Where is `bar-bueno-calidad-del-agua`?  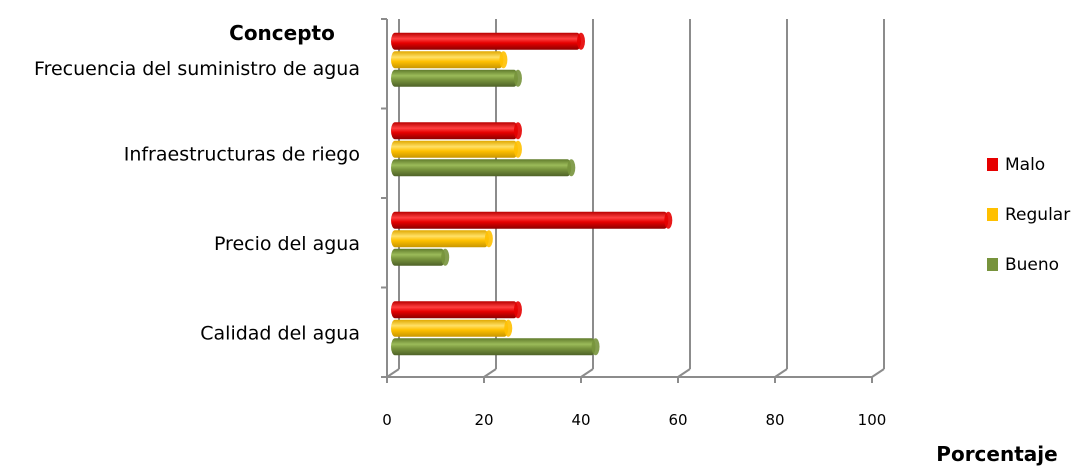 bar-bueno-calidad-del-agua is located at coordinates (493, 347).